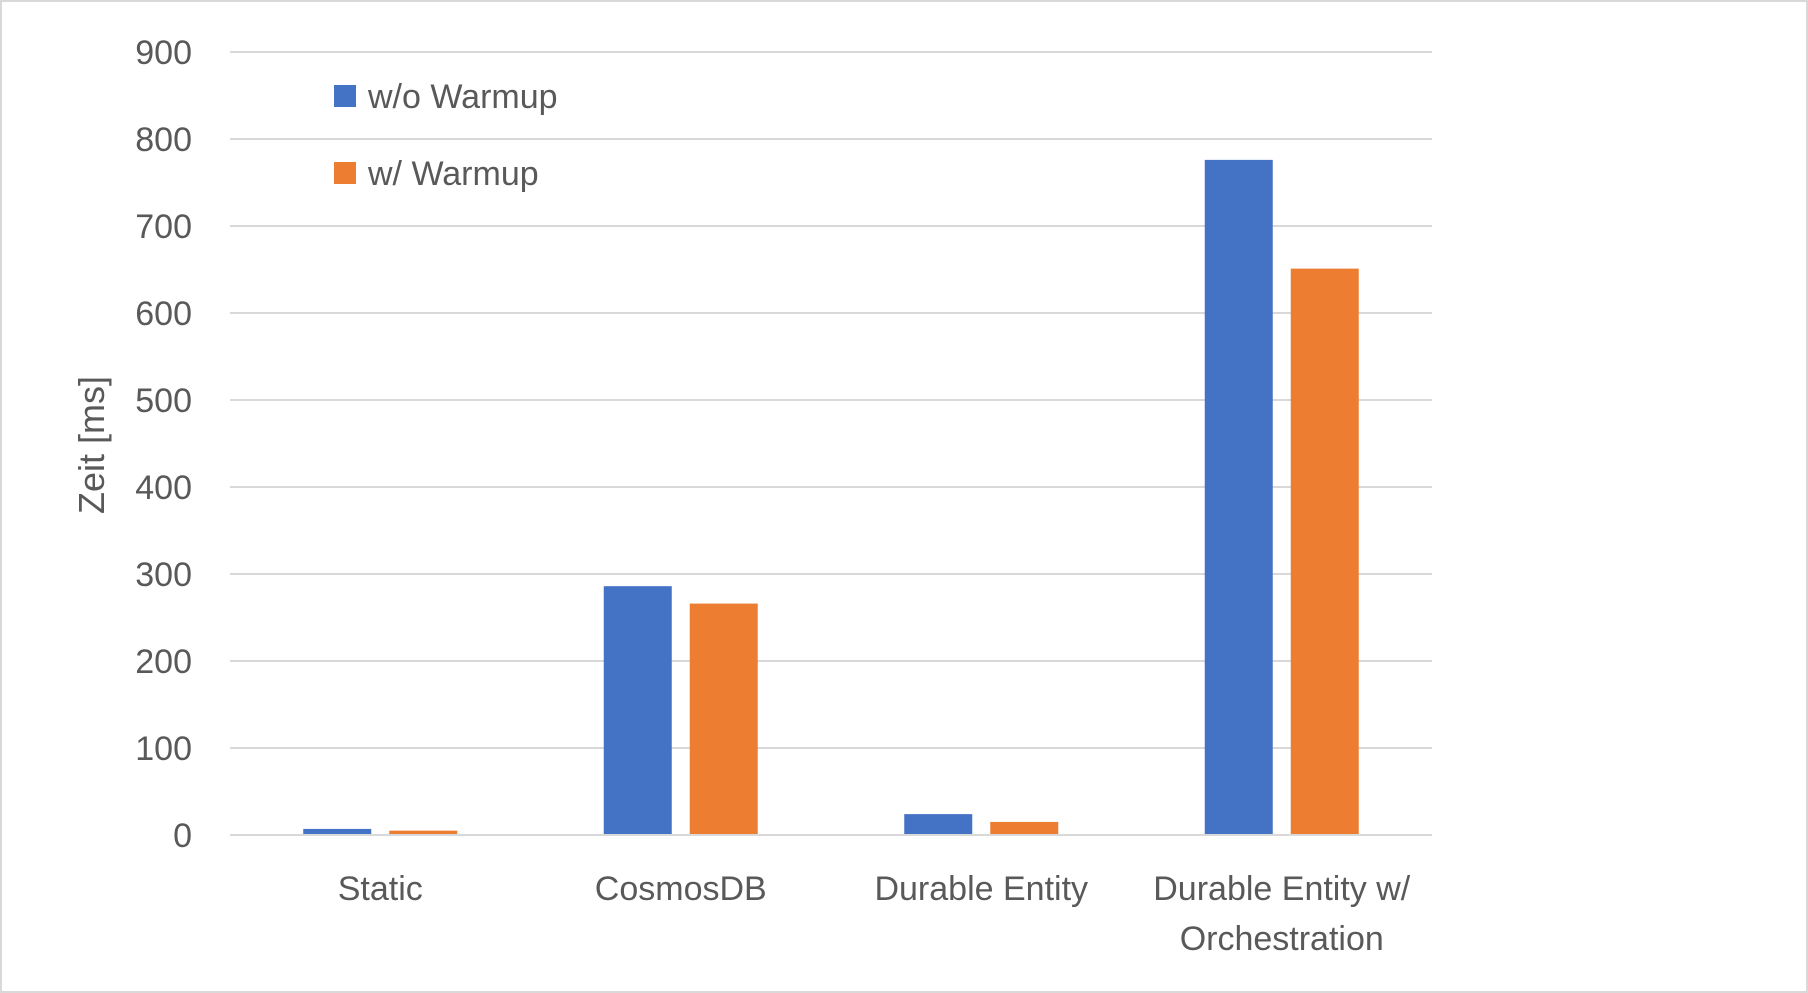 The width and height of the screenshot is (1808, 993). What do you see at coordinates (163, 401) in the screenshot?
I see `y-tick-label: 500` at bounding box center [163, 401].